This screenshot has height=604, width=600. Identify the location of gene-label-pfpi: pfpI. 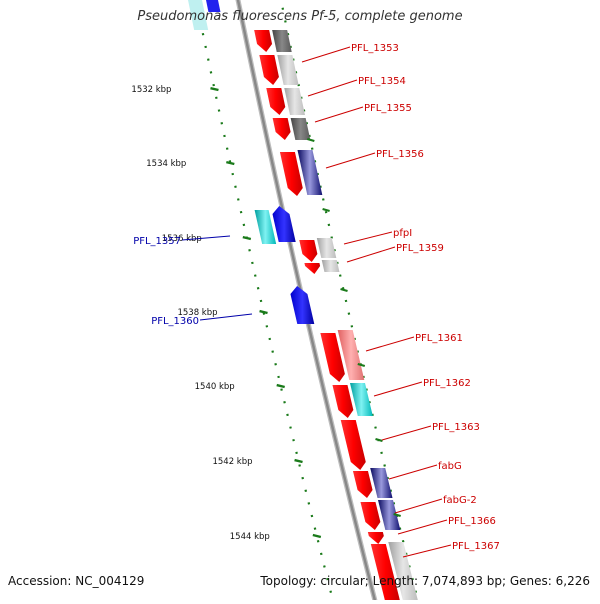
(402, 233).